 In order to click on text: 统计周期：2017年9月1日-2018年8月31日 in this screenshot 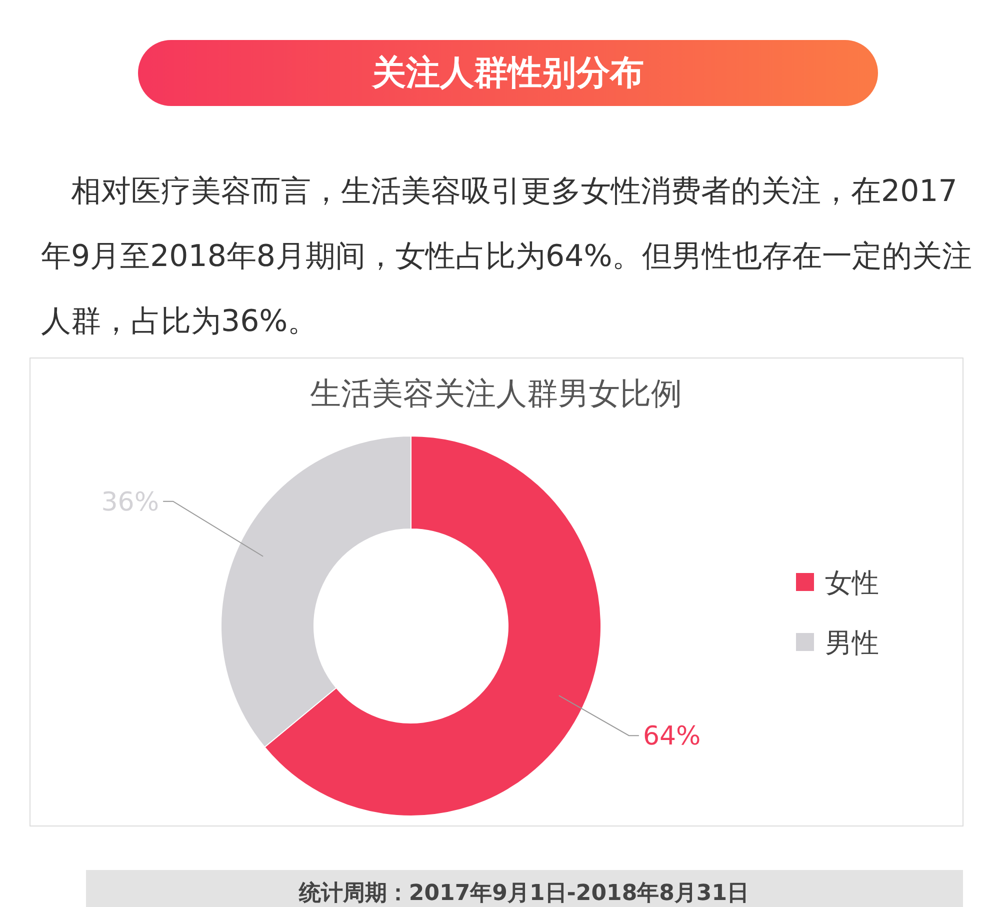, I will do `click(524, 893)`.